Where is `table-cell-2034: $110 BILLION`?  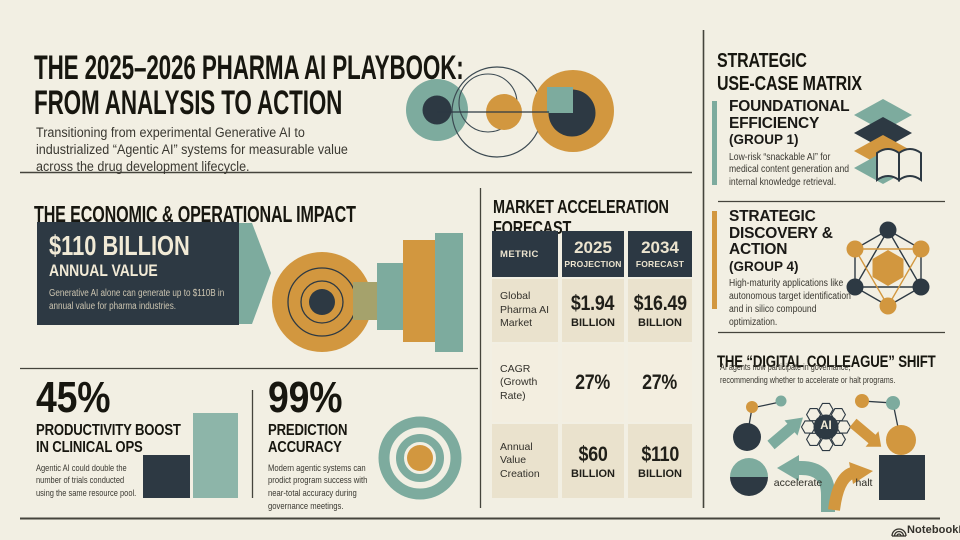
table-cell-2034: $110 BILLION is located at coordinates (660, 461).